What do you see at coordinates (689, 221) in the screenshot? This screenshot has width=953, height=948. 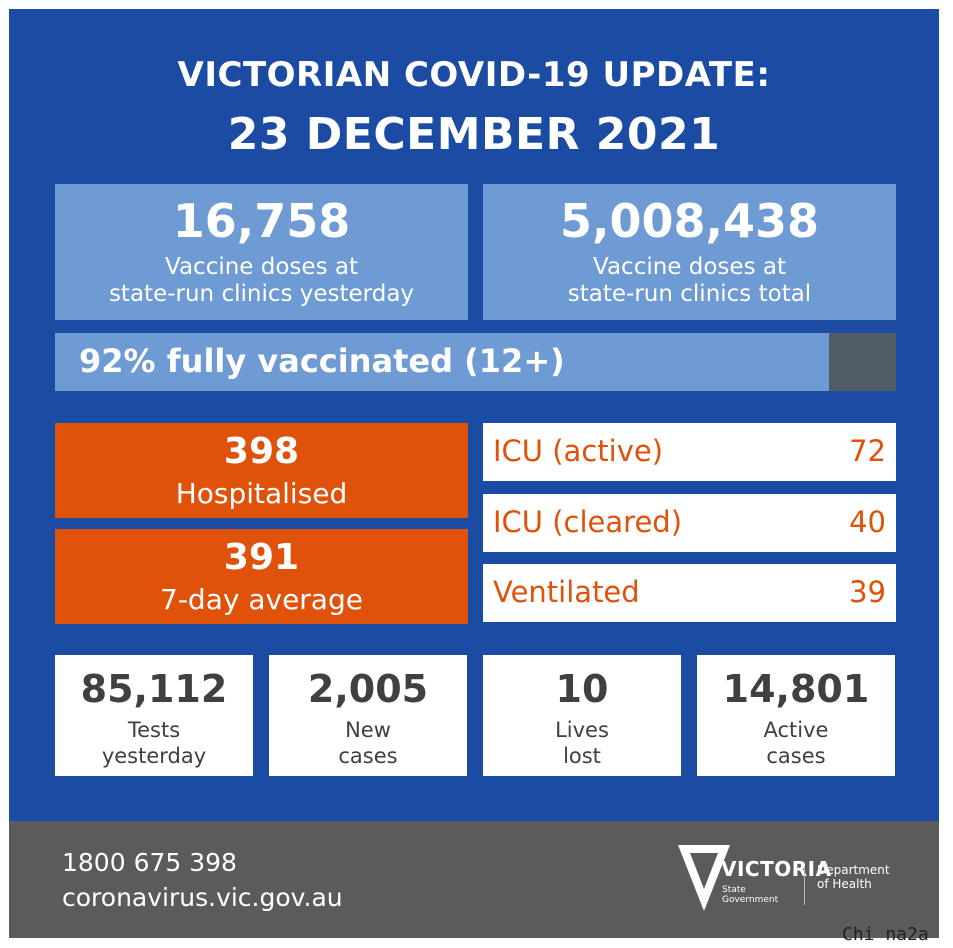 I see `vaccine-total-value: 5,008,438` at bounding box center [689, 221].